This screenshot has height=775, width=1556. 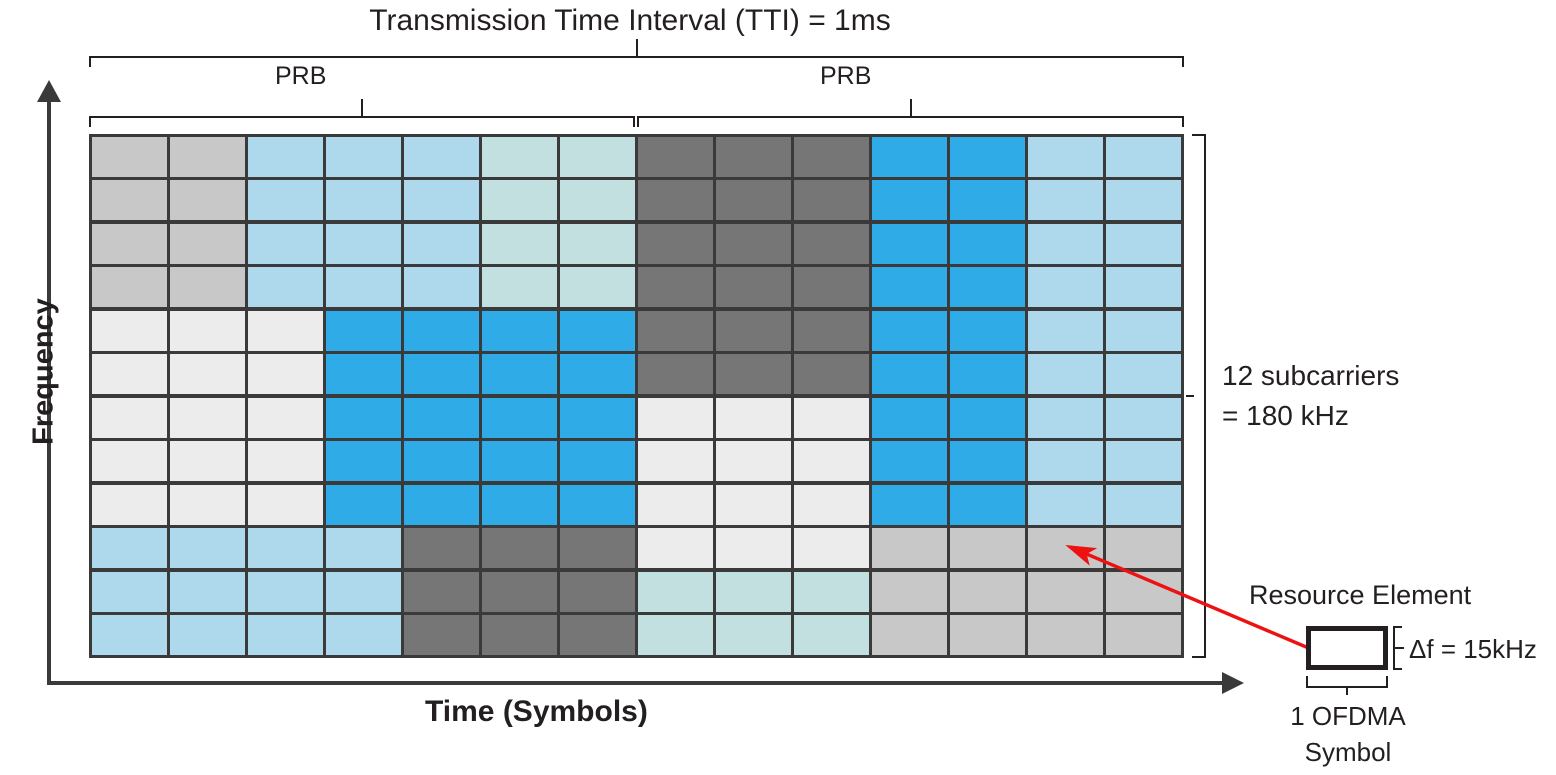 What do you see at coordinates (1348, 716) in the screenshot?
I see `ofdma-symbol-label-line1: 1 OFDMA` at bounding box center [1348, 716].